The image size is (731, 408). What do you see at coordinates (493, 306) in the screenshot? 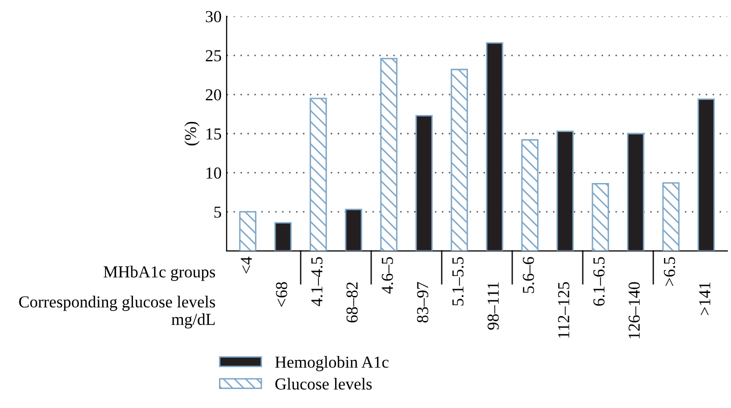
I see `x-tick-label: 98–111` at bounding box center [493, 306].